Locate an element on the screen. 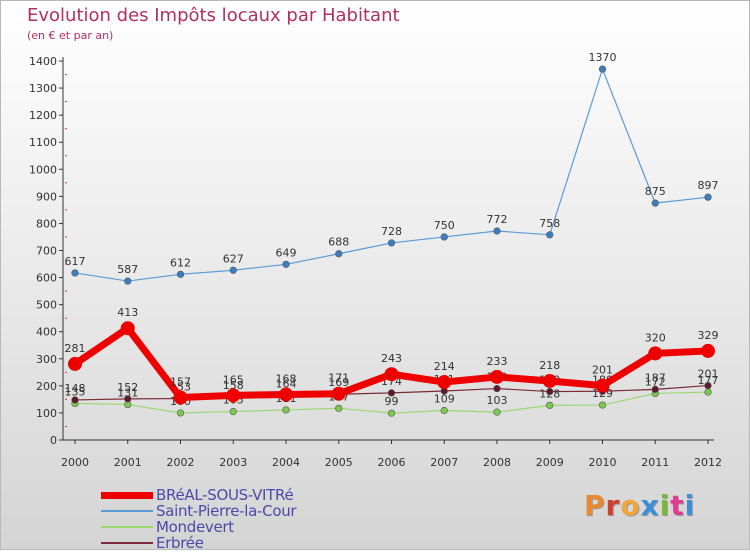 Image resolution: width=750 pixels, height=552 pixels. y-tick-label: 800 is located at coordinates (46, 223).